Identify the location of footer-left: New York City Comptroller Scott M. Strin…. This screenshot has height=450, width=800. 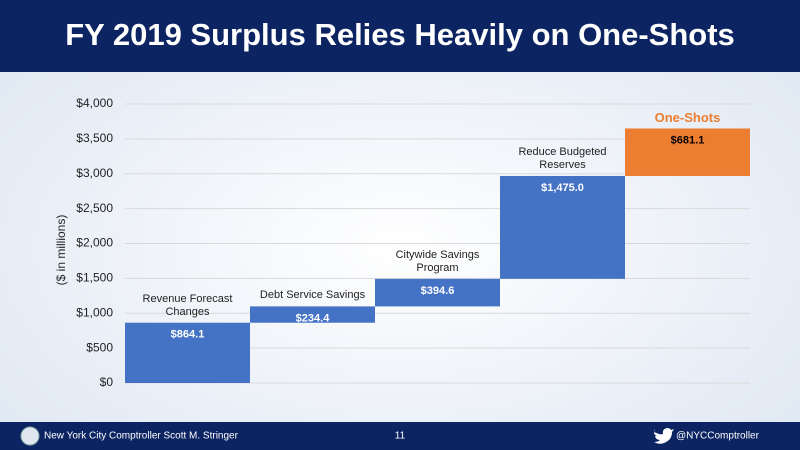
(141, 436).